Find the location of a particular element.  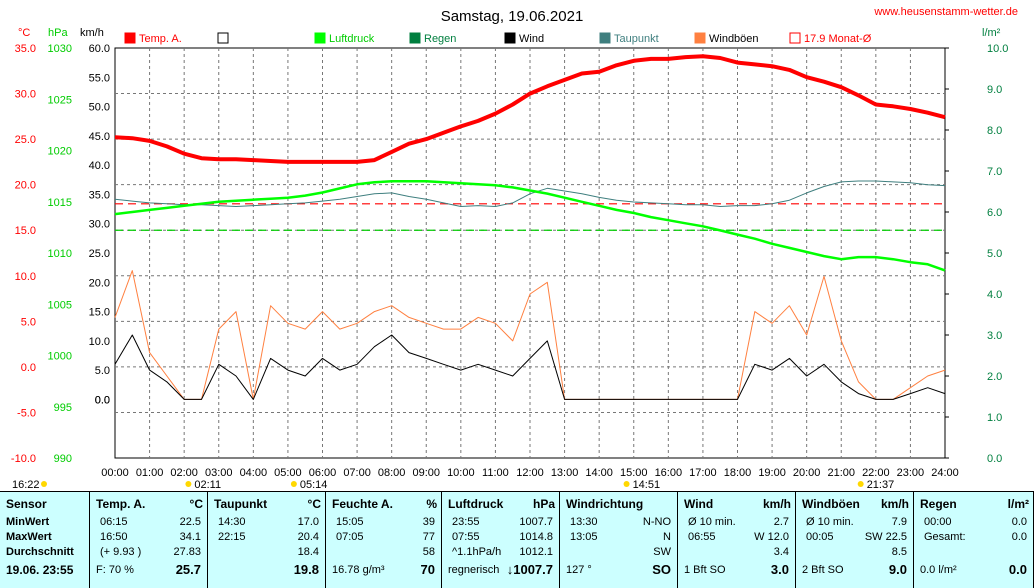

stats-unit-wind: km/h is located at coordinates (776, 504).